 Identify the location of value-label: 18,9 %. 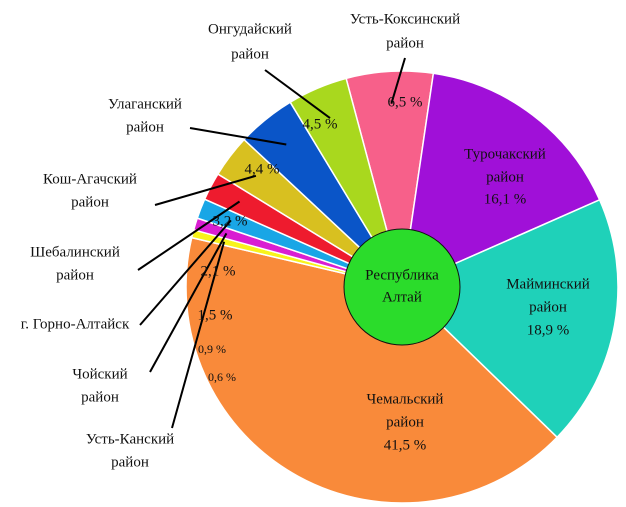
(548, 330).